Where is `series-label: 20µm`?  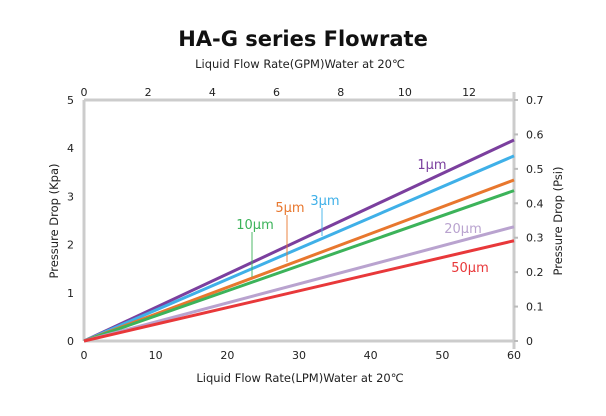
series-label: 20µm is located at coordinates (462, 229).